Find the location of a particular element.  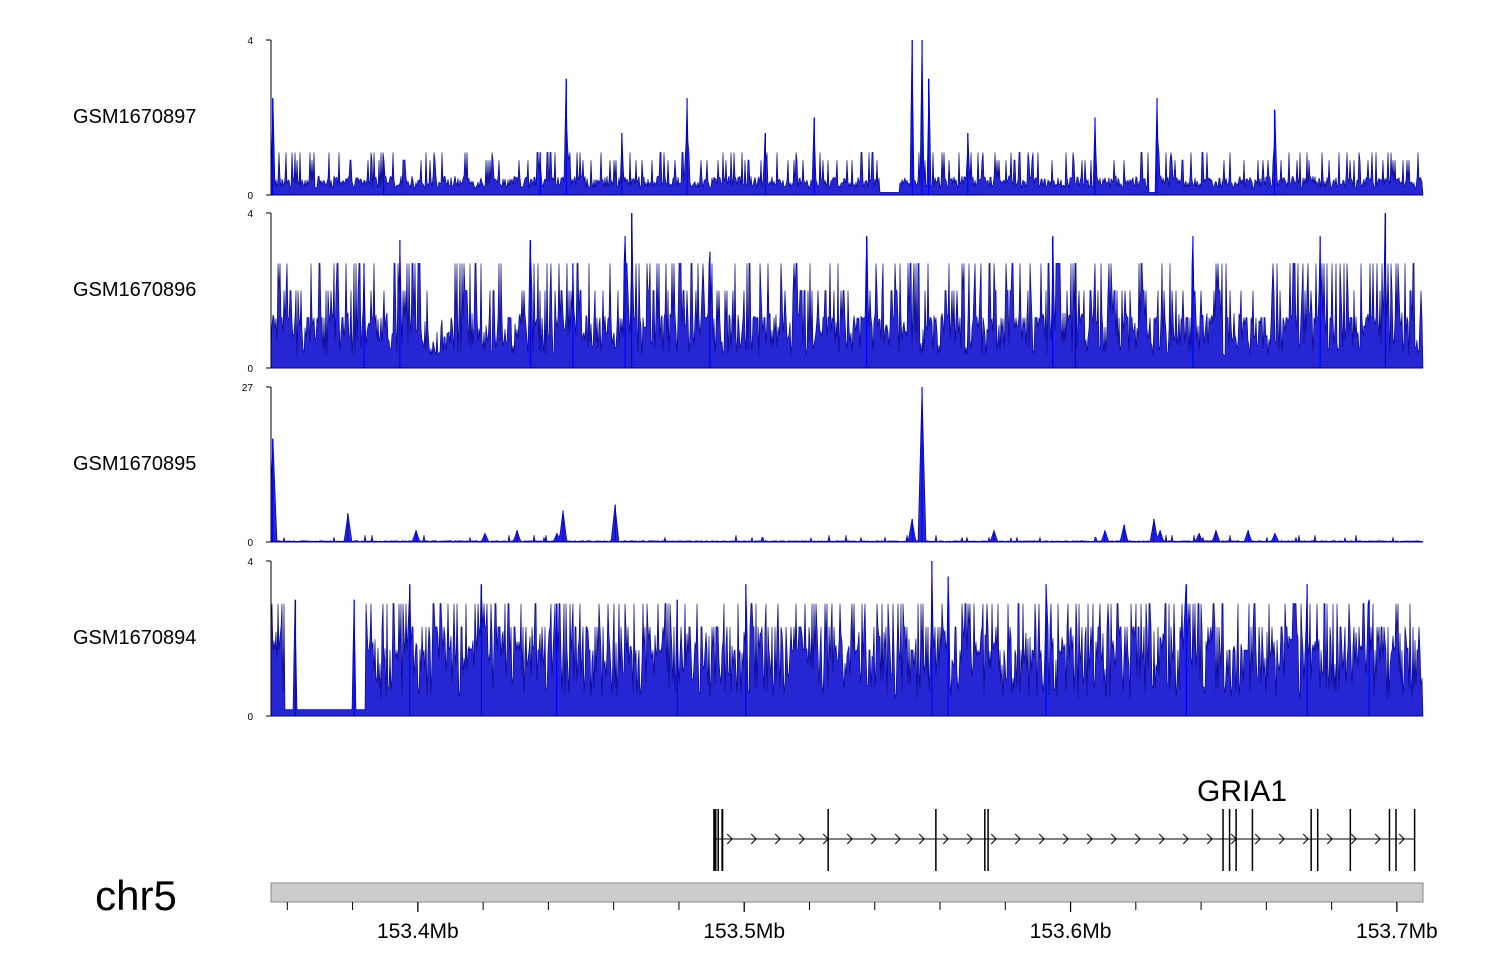

gene-label: GRIA1 is located at coordinates (1242, 791).